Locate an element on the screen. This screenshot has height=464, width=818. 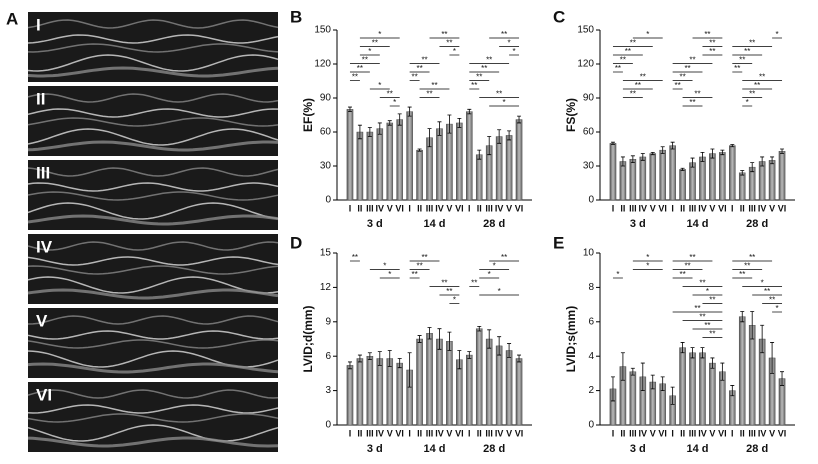
x-tick-label: II is located at coordinates (742, 433).